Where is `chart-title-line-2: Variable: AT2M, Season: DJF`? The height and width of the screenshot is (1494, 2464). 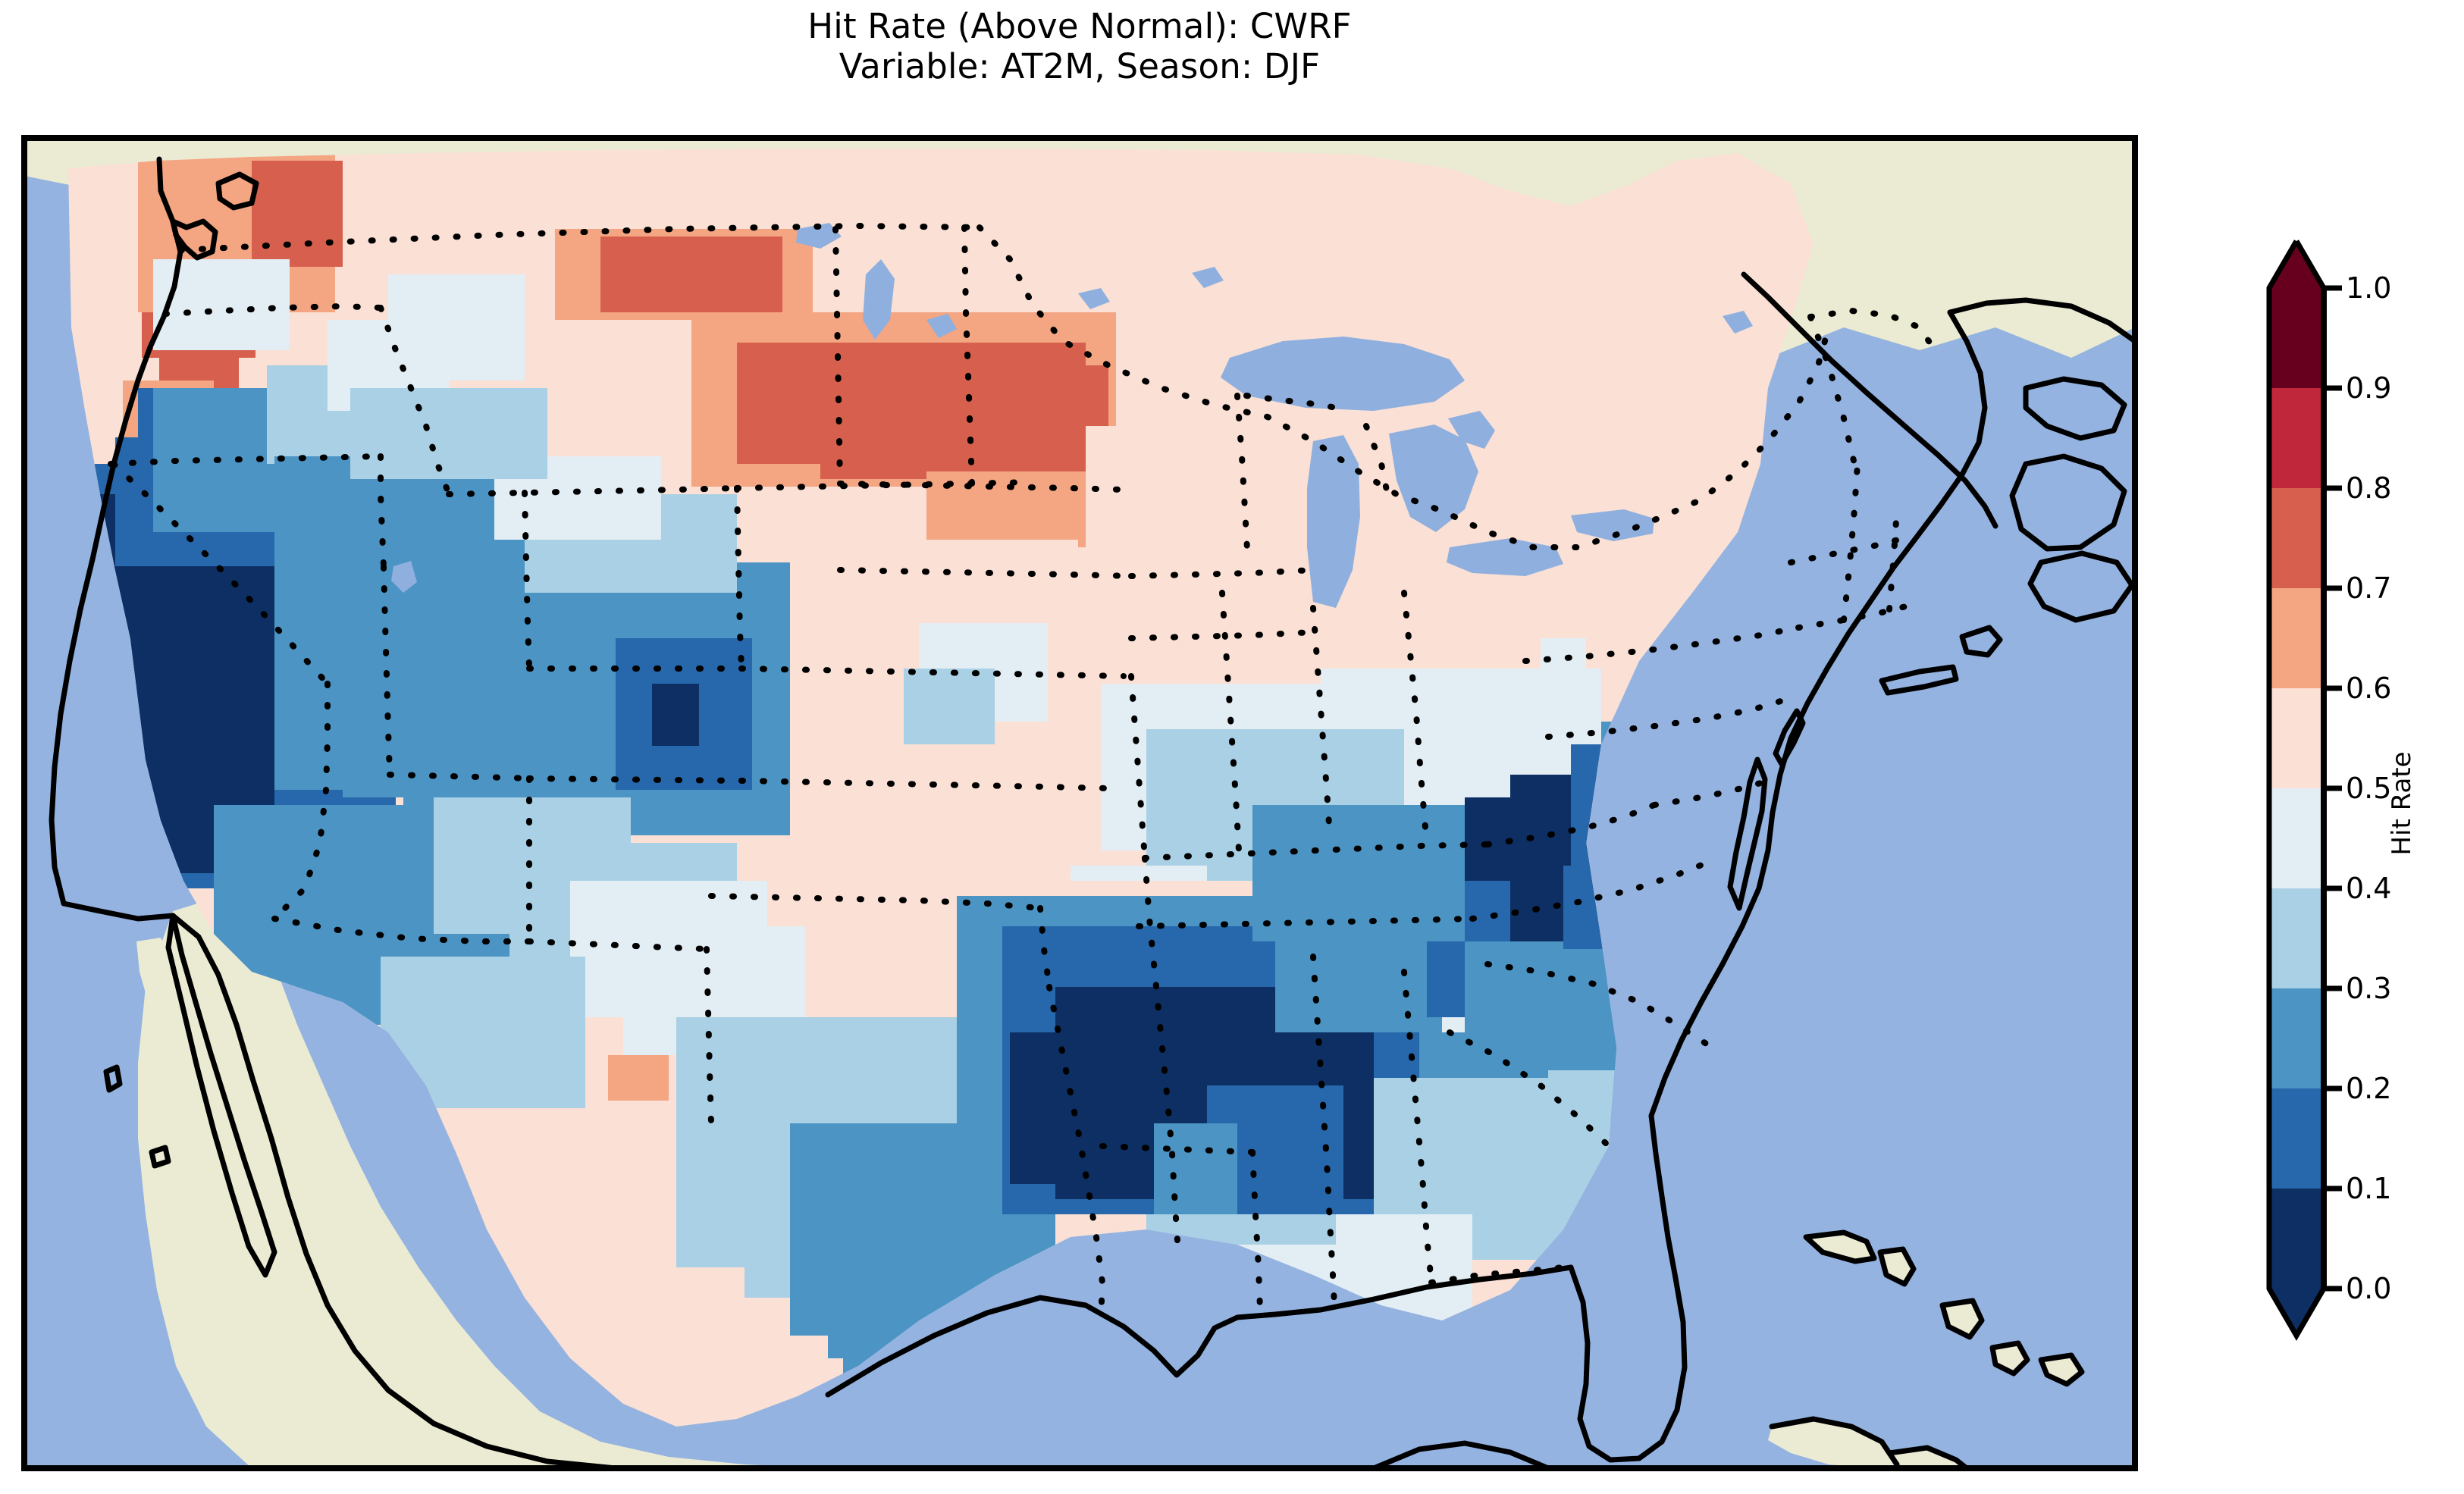
chart-title-line-2: Variable: AT2M, Season: DJF is located at coordinates (1080, 66).